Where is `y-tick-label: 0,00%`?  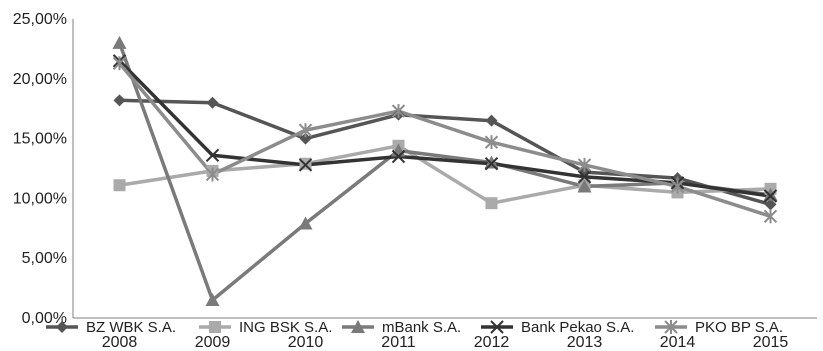 y-tick-label: 0,00% is located at coordinates (44, 318).